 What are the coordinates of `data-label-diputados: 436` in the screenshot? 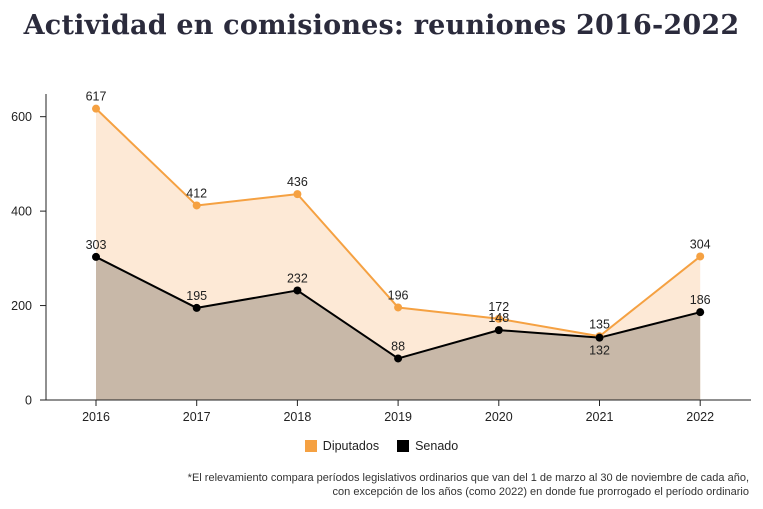 It's located at (297, 182).